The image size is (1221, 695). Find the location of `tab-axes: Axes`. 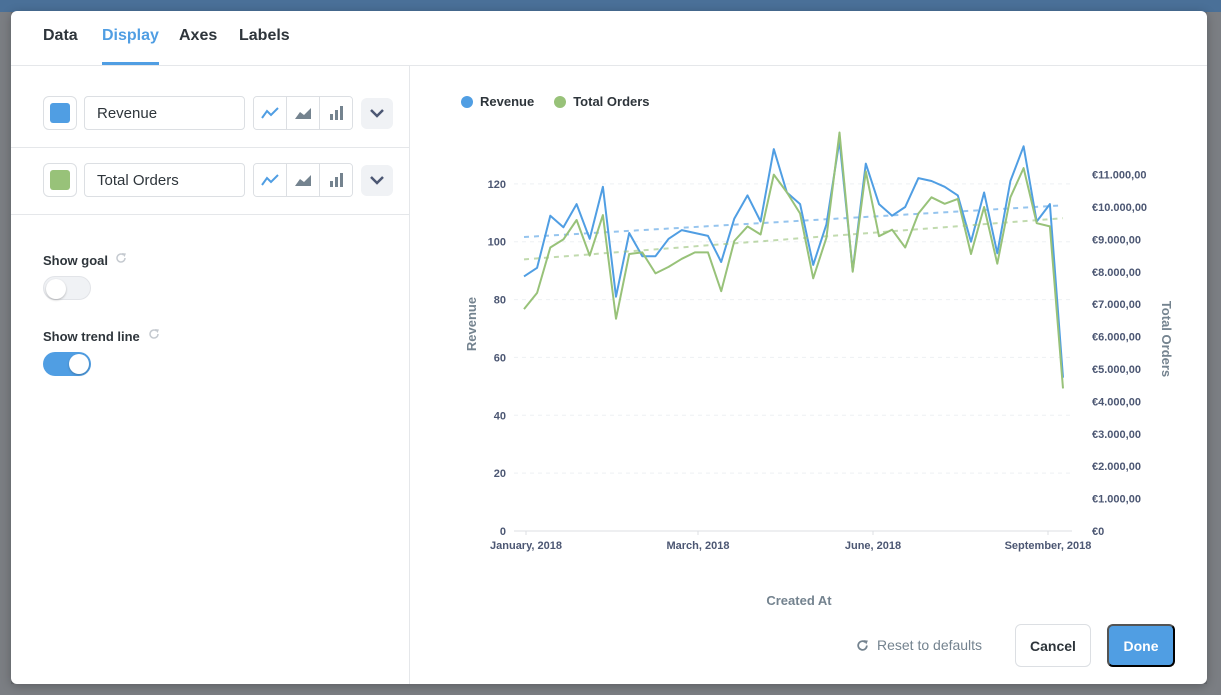

tab-axes: Axes is located at coordinates (198, 35).